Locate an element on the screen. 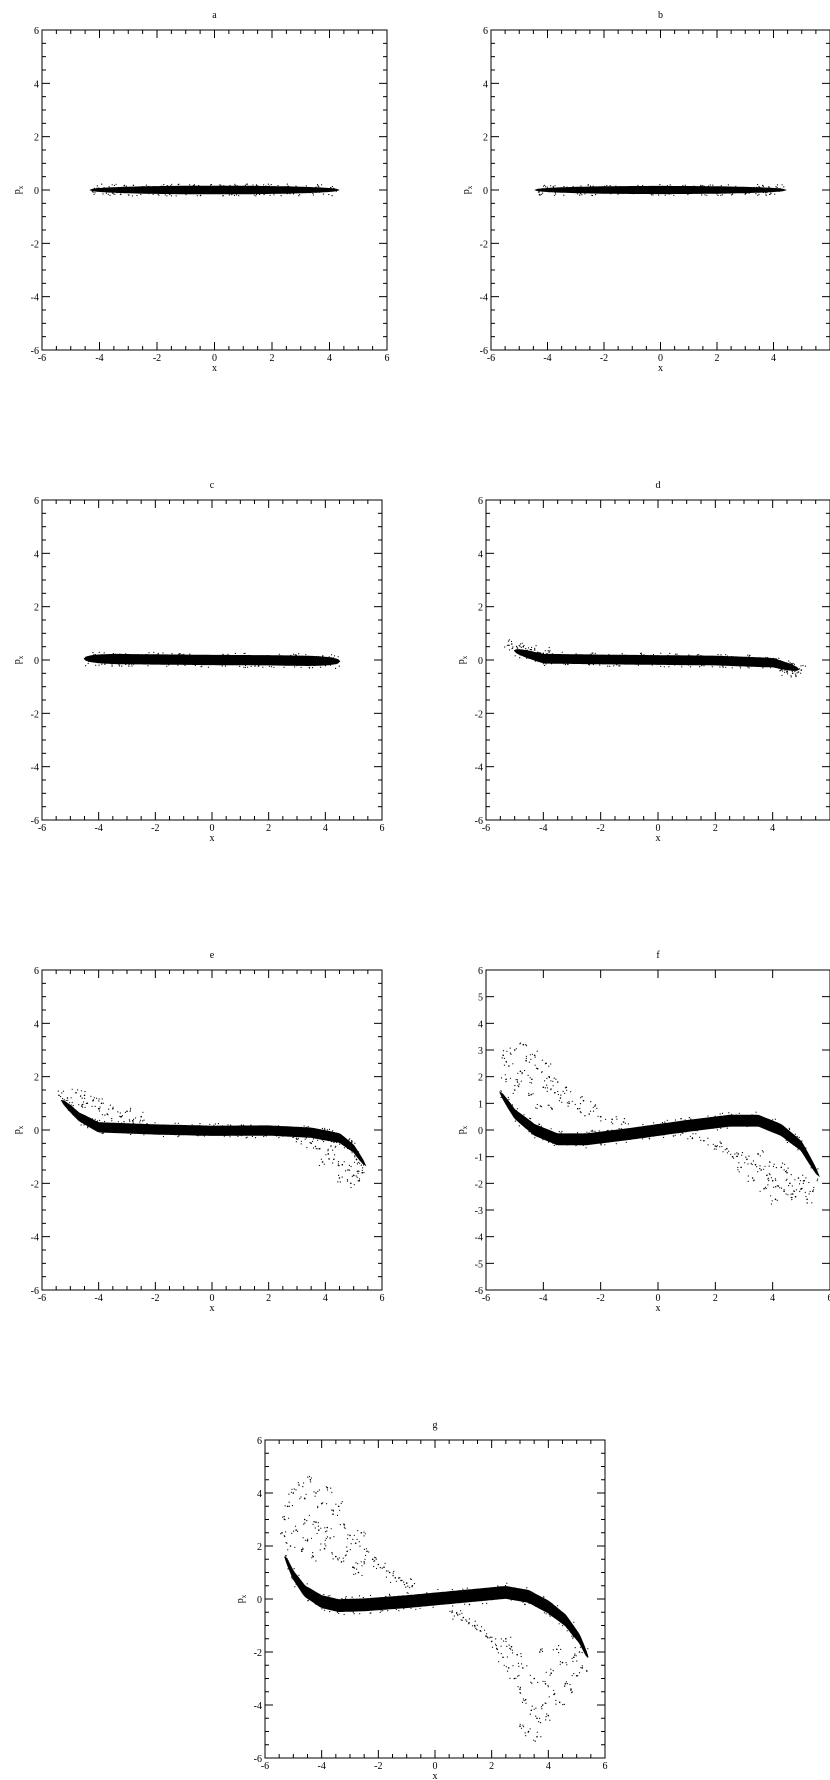  x-tick-label: 2 is located at coordinates (268, 828).